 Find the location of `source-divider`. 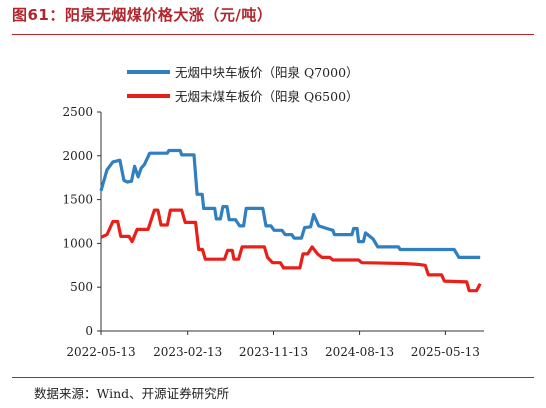

source-divider is located at coordinates (273, 377).